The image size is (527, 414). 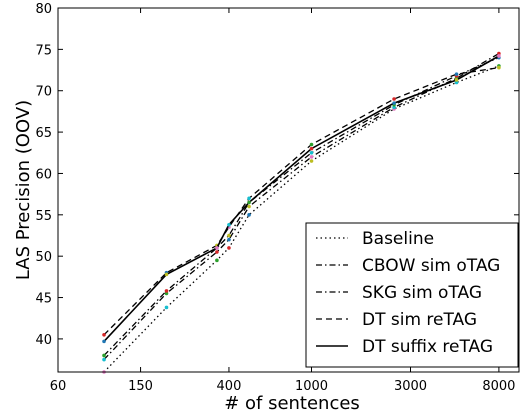 I want to click on x-tick-label: 400, so click(x=229, y=386).